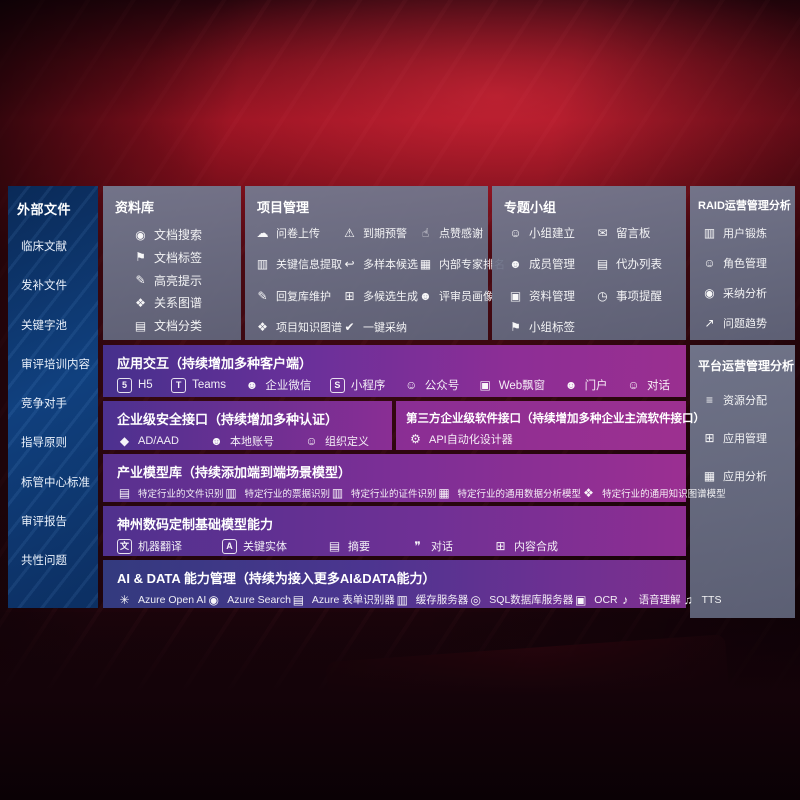 The image size is (800, 800). What do you see at coordinates (380, 233) in the screenshot?
I see `feature-item: ⚠ 到期预警` at bounding box center [380, 233].